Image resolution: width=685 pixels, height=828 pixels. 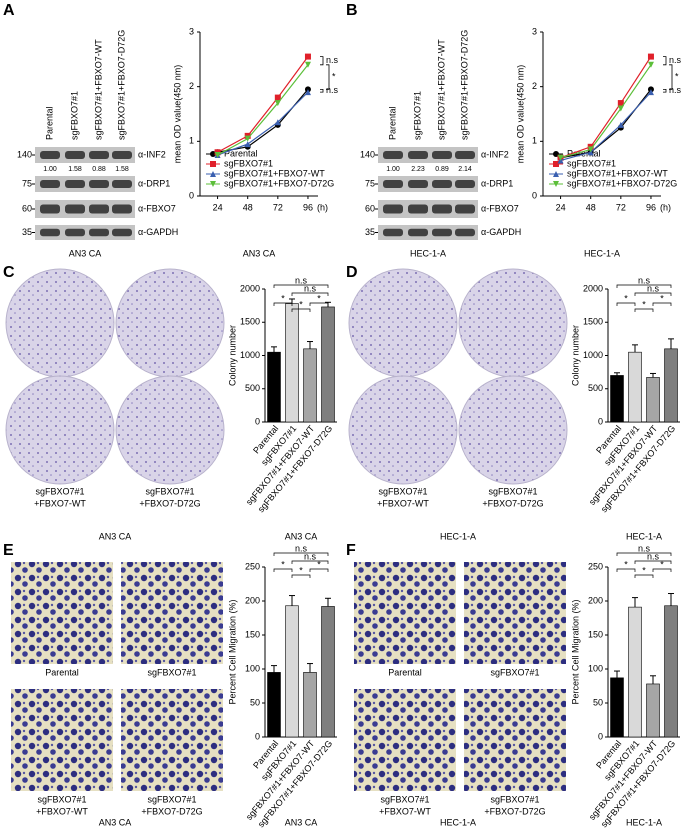 What do you see at coordinates (417, 115) in the screenshot?
I see `lane-label: sgFBXO7#1` at bounding box center [417, 115].